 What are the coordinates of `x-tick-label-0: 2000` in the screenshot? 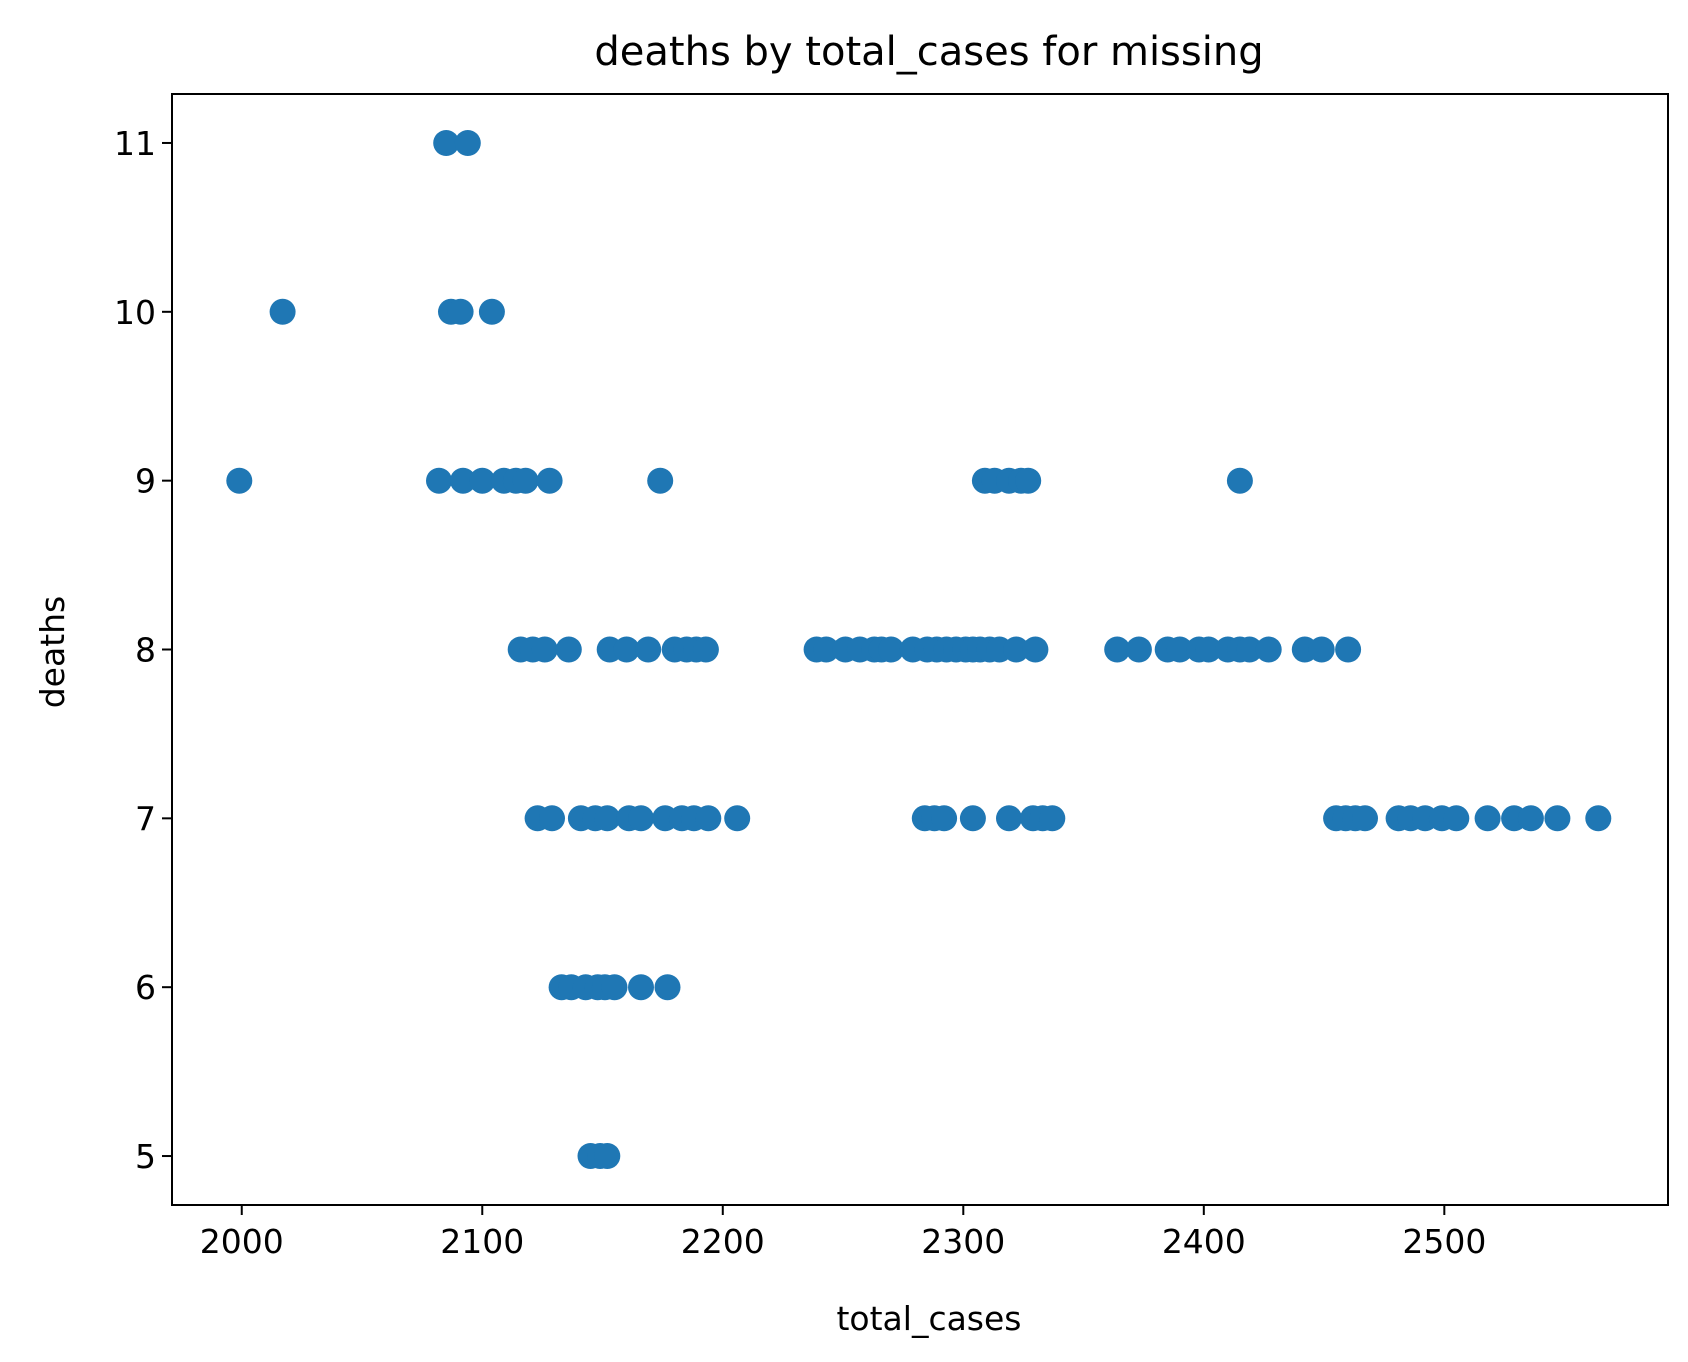 It's located at (242, 1241).